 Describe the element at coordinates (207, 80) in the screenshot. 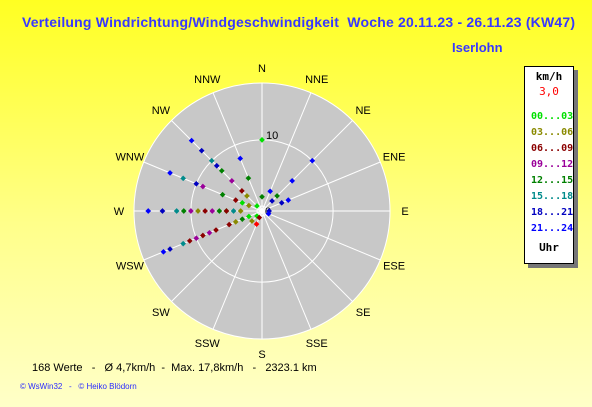

I see `direction-label-nnw: NNW` at that location.